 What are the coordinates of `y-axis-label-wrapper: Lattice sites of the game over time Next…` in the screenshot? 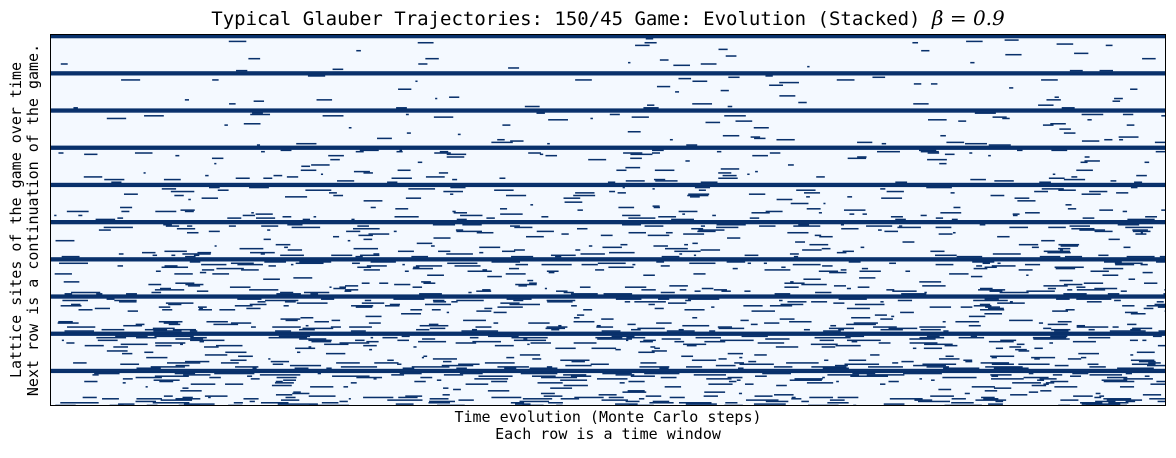 It's located at (25, 220).